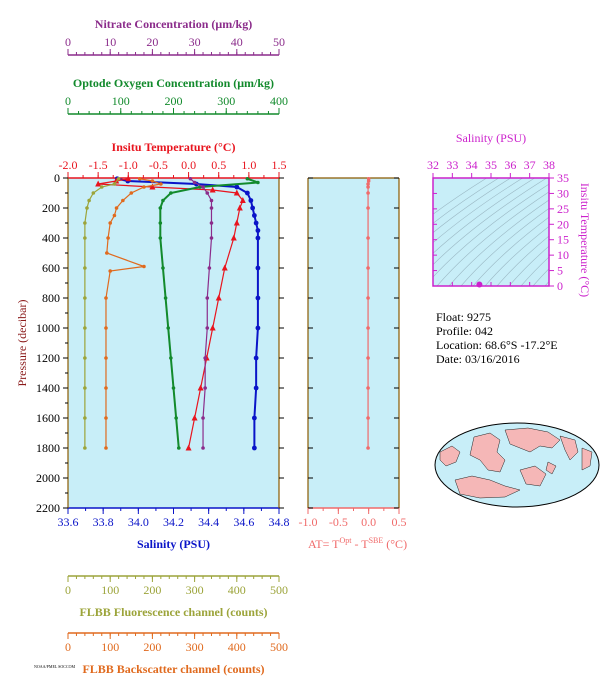 The height and width of the screenshot is (689, 616). What do you see at coordinates (48, 358) in the screenshot?
I see `pressure-tick-label: 1200` at bounding box center [48, 358].